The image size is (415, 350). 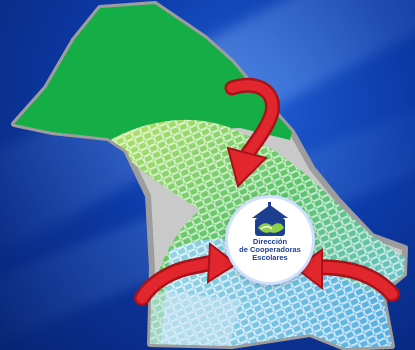 What do you see at coordinates (270, 257) in the screenshot?
I see `logo-line-3: Escolares` at bounding box center [270, 257].